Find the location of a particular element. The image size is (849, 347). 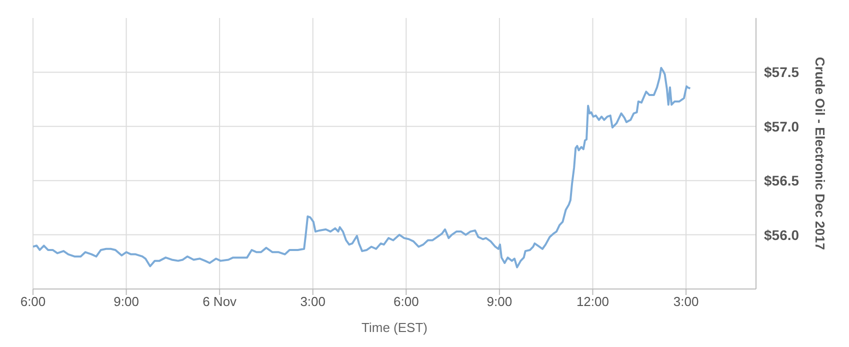

x-tick-label: 6 Nov is located at coordinates (220, 302).